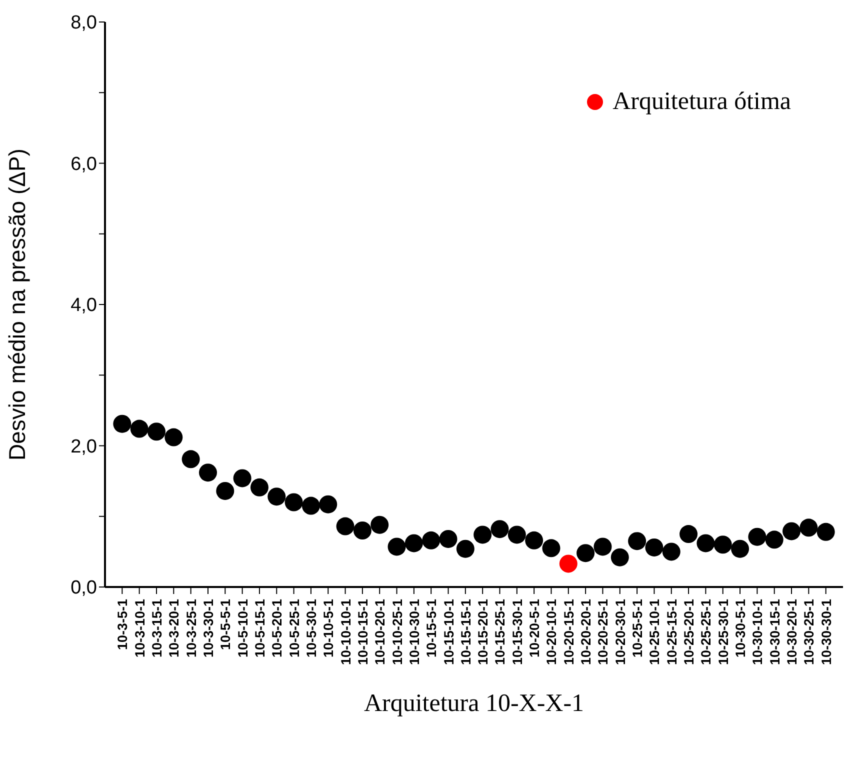 The height and width of the screenshot is (769, 859). What do you see at coordinates (792, 632) in the screenshot?
I see `x-tick-label: 10-30-20-1` at bounding box center [792, 632].